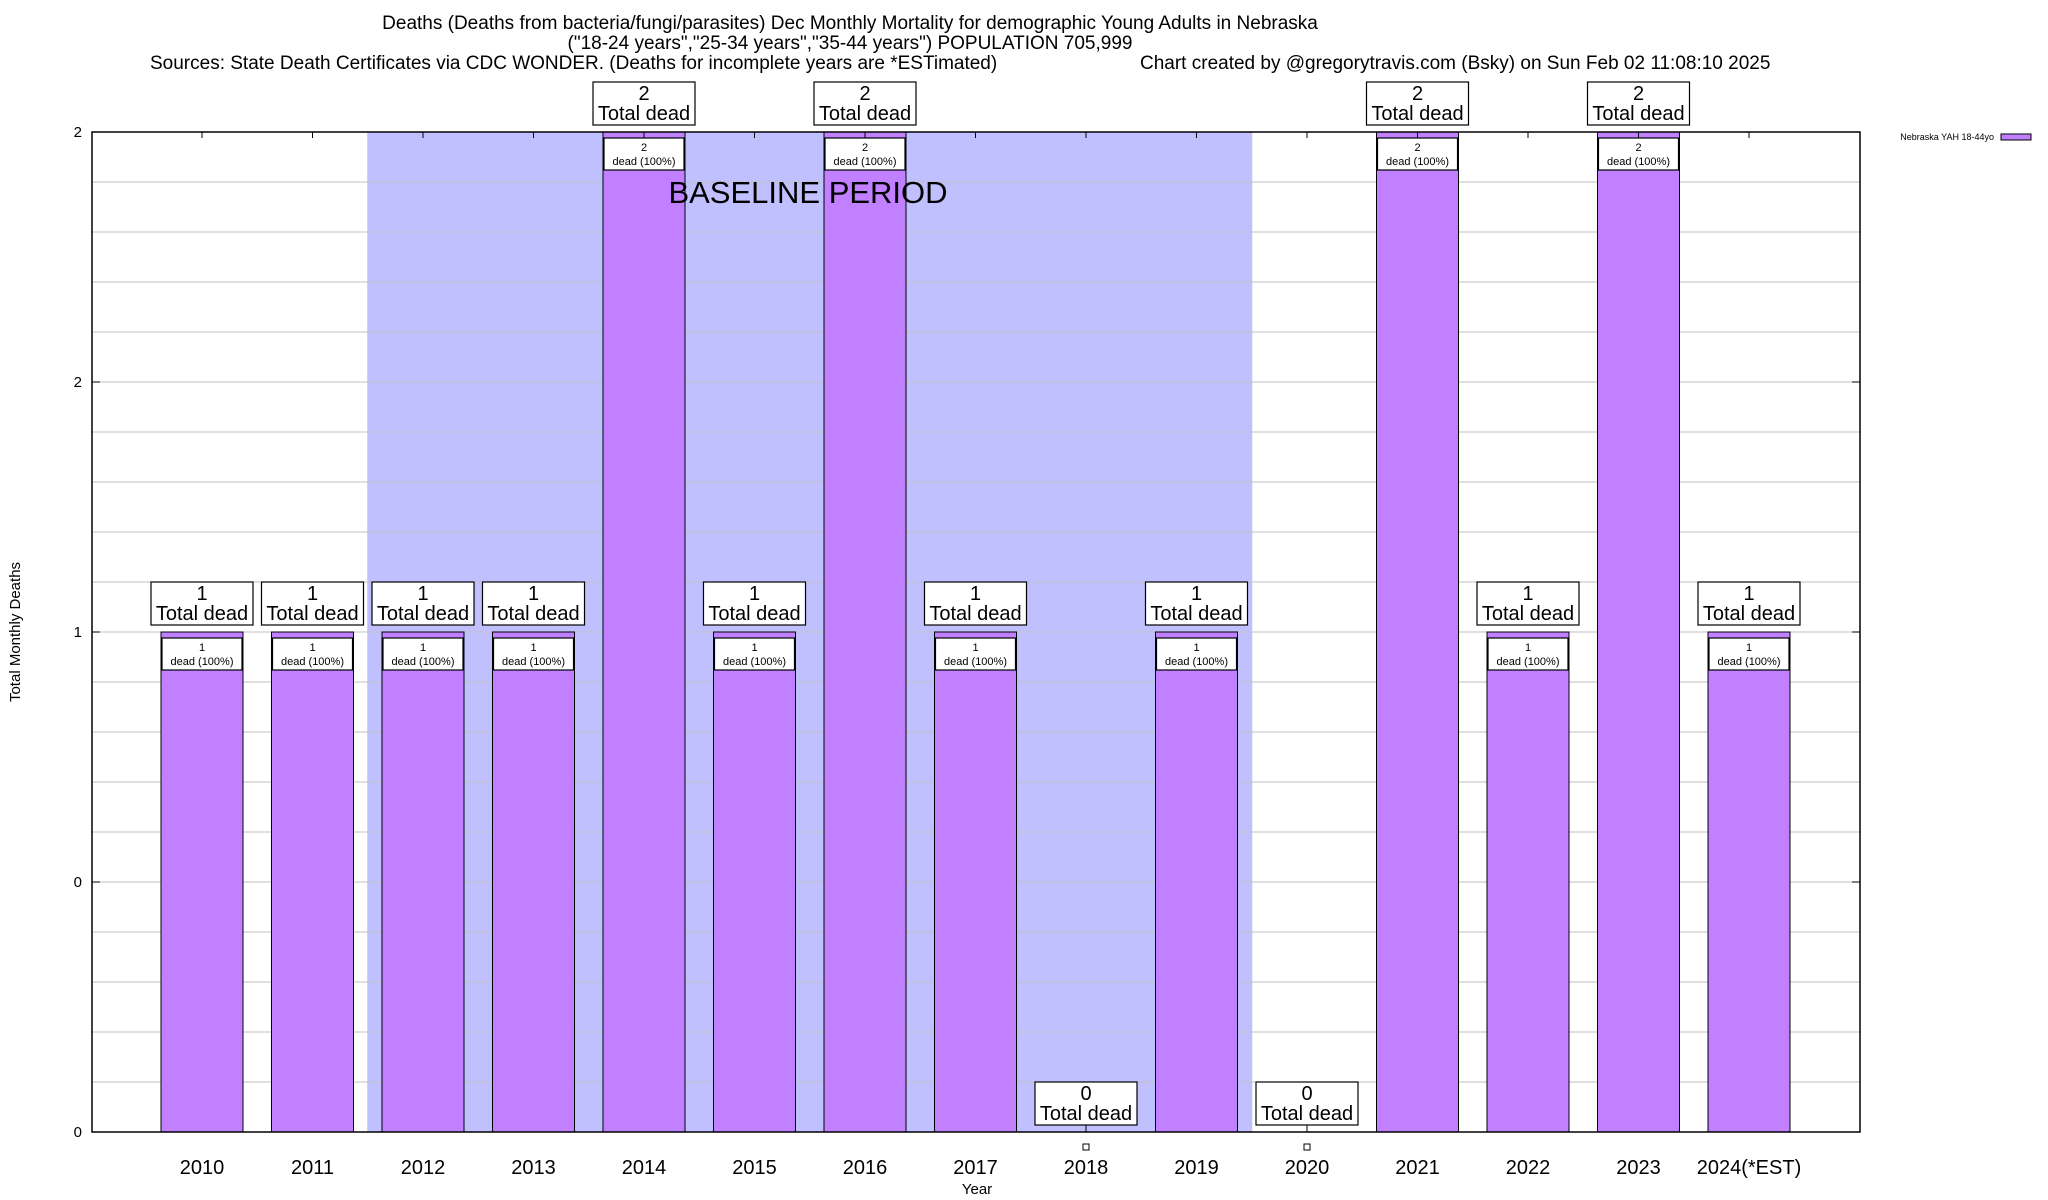 This screenshot has width=2048, height=1200. What do you see at coordinates (533, 1168) in the screenshot?
I see `x-tick-label: 2013` at bounding box center [533, 1168].